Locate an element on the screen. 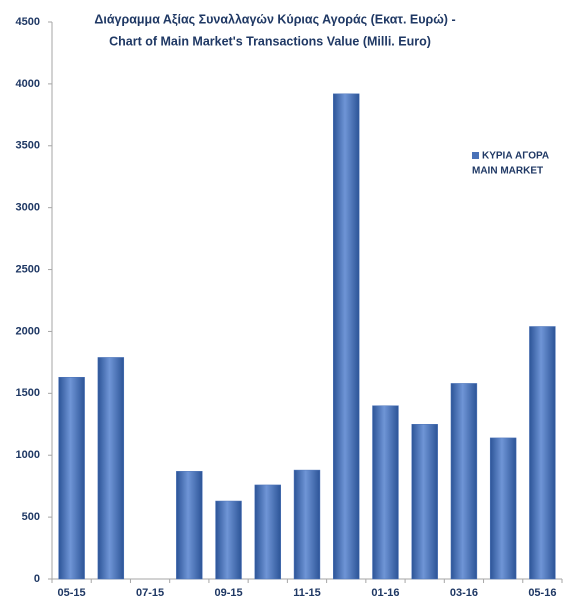 This screenshot has width=567, height=601. y-tick-label: 1500 is located at coordinates (28, 393).